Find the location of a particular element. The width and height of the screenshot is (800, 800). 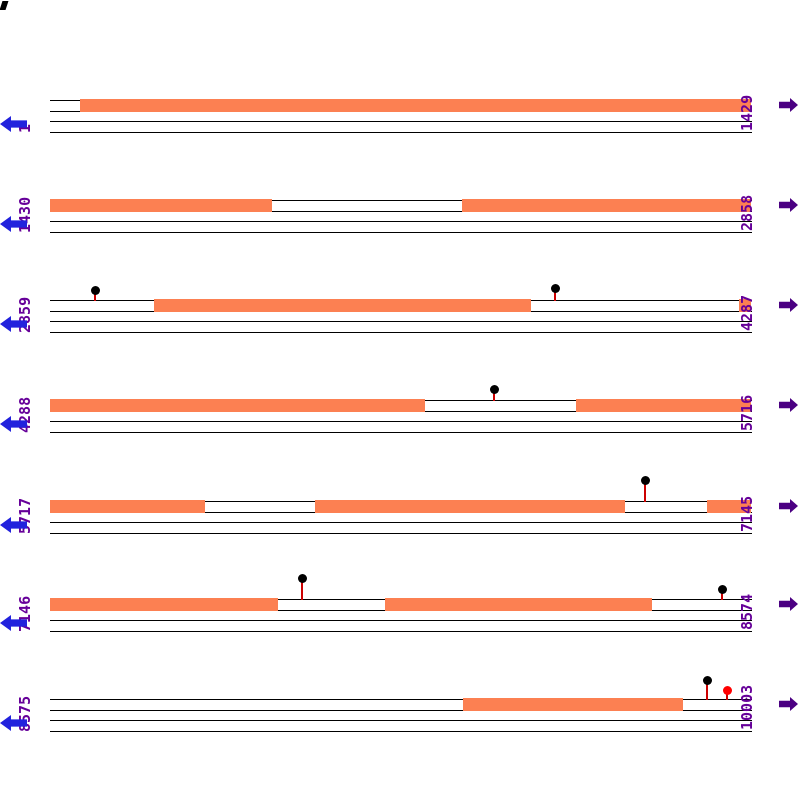

end-coordinate-label: 7145 is located at coordinates (747, 513).